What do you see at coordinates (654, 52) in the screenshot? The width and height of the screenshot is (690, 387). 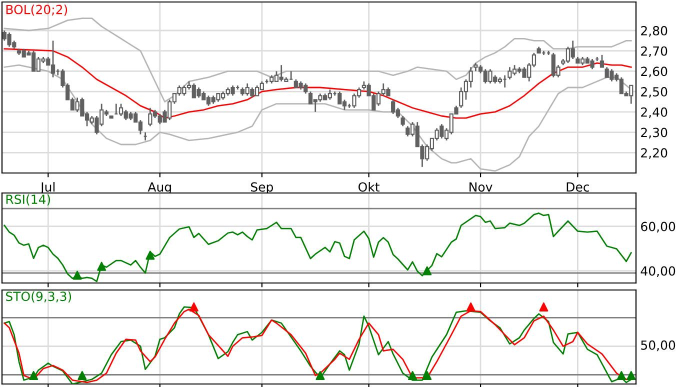 I see `y-tick-label: 2,70` at bounding box center [654, 52].